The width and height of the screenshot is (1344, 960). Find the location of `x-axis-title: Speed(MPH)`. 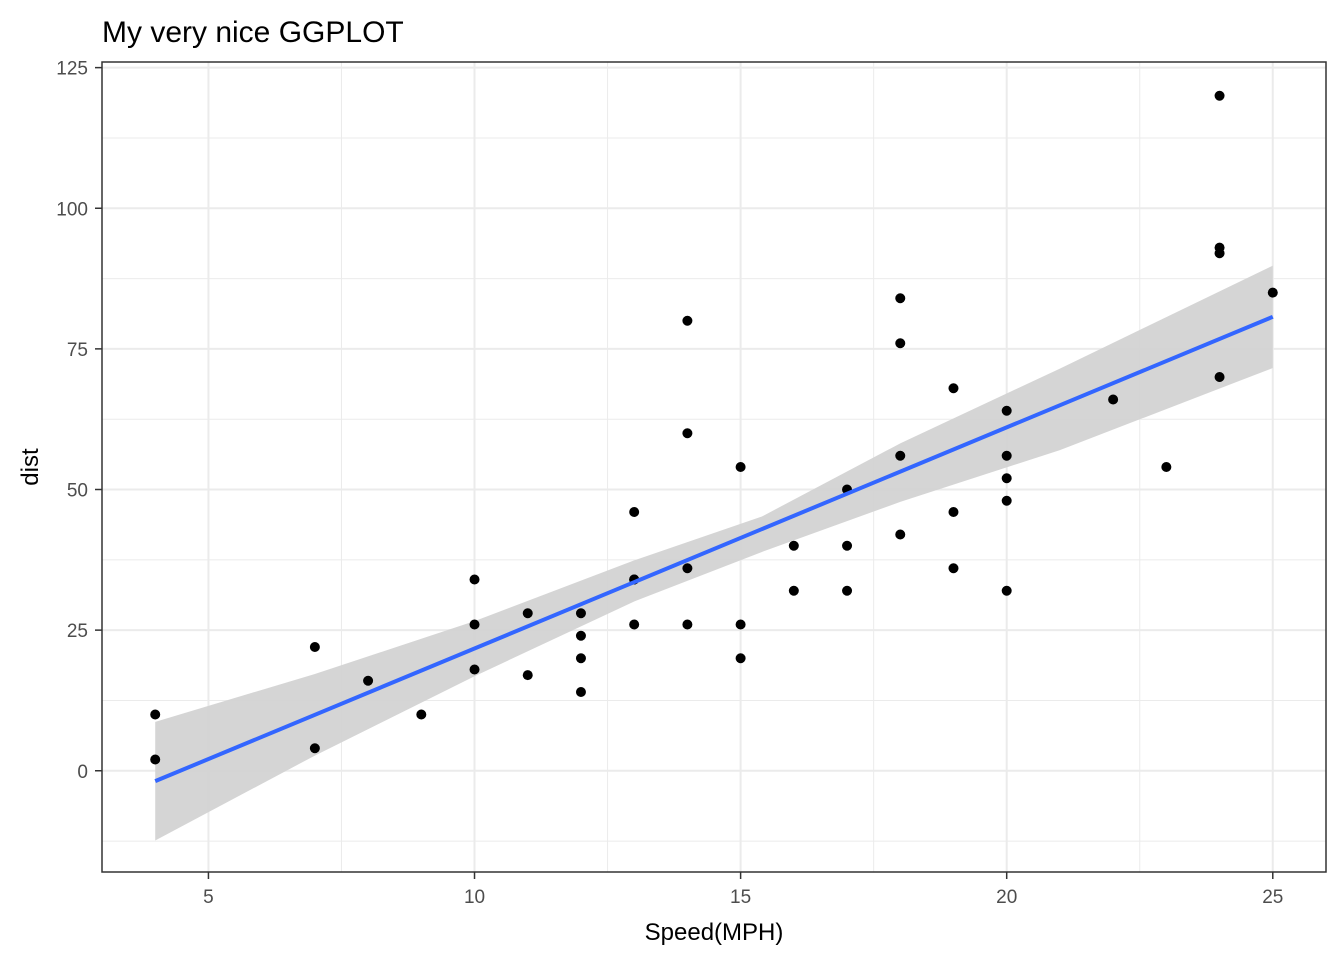

x-axis-title: Speed(MPH) is located at coordinates (714, 932).